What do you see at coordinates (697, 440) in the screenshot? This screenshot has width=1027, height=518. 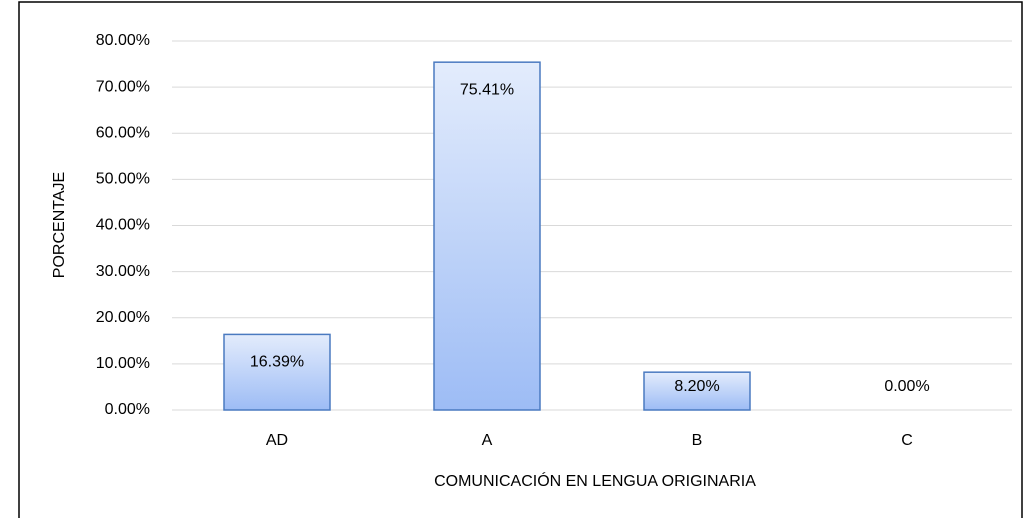 I see `x-tick-label: B` at bounding box center [697, 440].